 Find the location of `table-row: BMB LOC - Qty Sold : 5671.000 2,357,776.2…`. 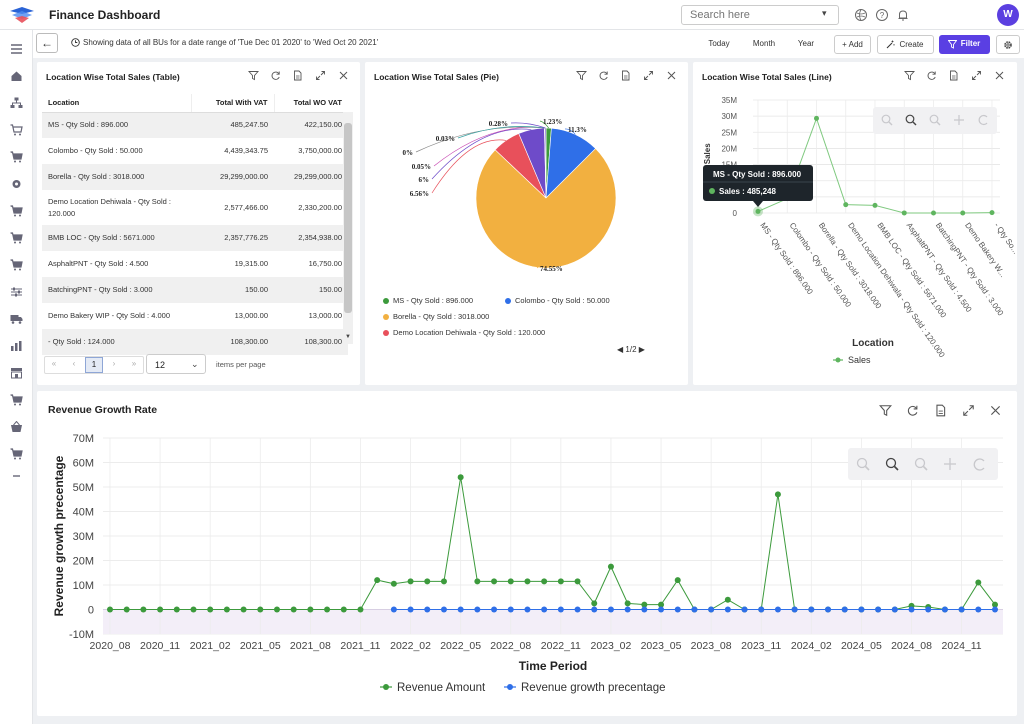

table-row: BMB LOC - Qty Sold : 5671.000 2,357,776.2… is located at coordinates (195, 238).